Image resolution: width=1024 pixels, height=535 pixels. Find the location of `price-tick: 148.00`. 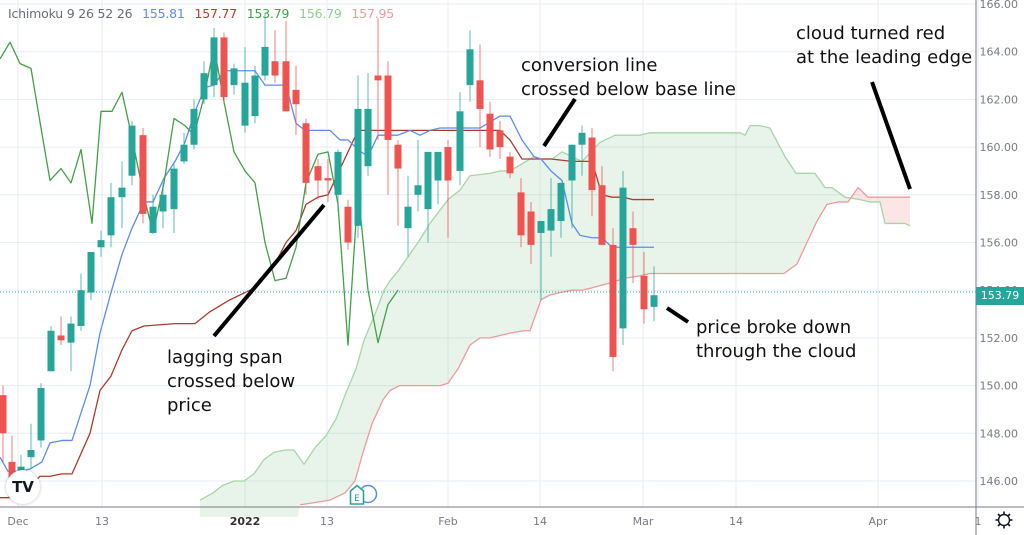

price-tick: 148.00 is located at coordinates (999, 433).